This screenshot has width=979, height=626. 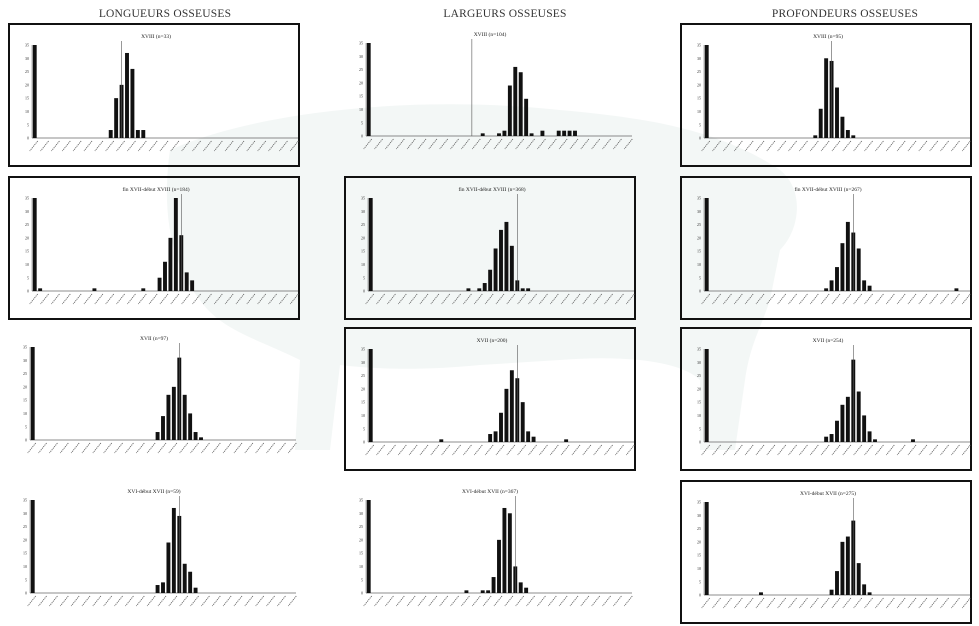 I want to click on histogram-svg: XVI-début XVII (n=367) 0 5 10 15 20 25 30 35, so click(x=496, y=547).